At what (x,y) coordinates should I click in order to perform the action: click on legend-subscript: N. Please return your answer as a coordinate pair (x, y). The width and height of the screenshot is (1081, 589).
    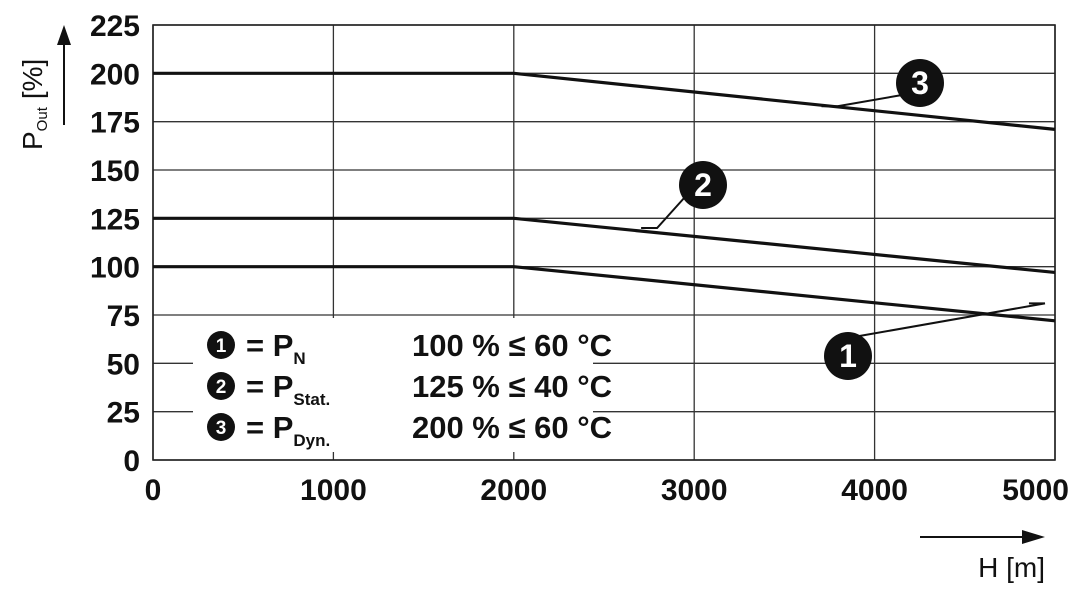
    Looking at the image, I should click on (299, 358).